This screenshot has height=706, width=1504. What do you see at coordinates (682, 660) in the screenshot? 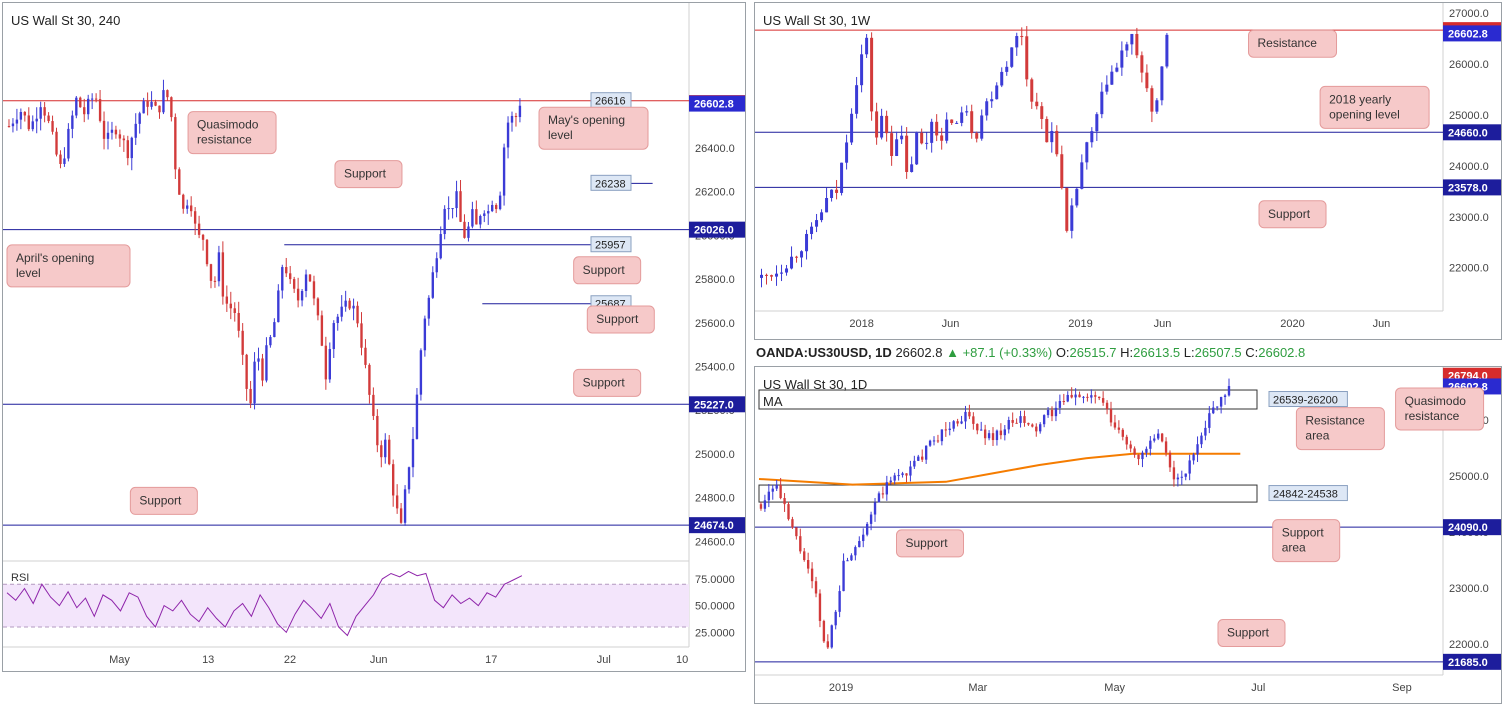
I see `x-tick-label: 10` at bounding box center [682, 660].